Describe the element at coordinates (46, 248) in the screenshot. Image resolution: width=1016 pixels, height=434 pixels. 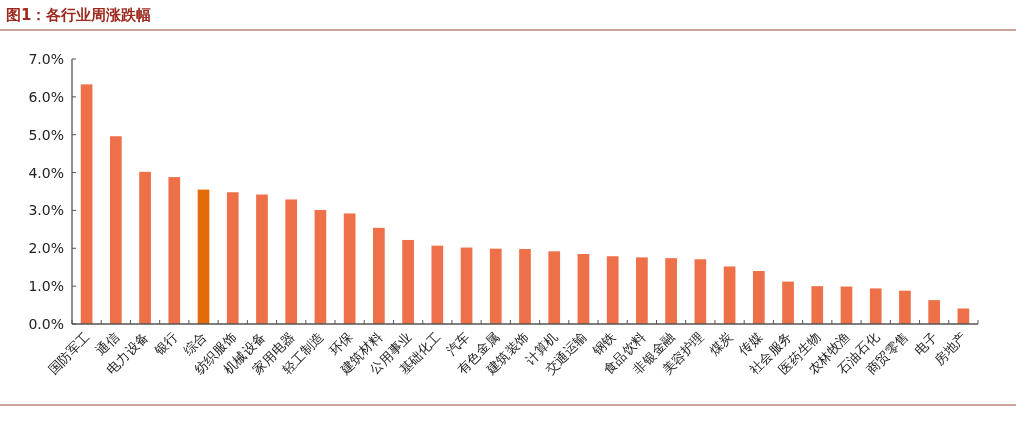
I see `y-tick-label: 2.0%` at that location.